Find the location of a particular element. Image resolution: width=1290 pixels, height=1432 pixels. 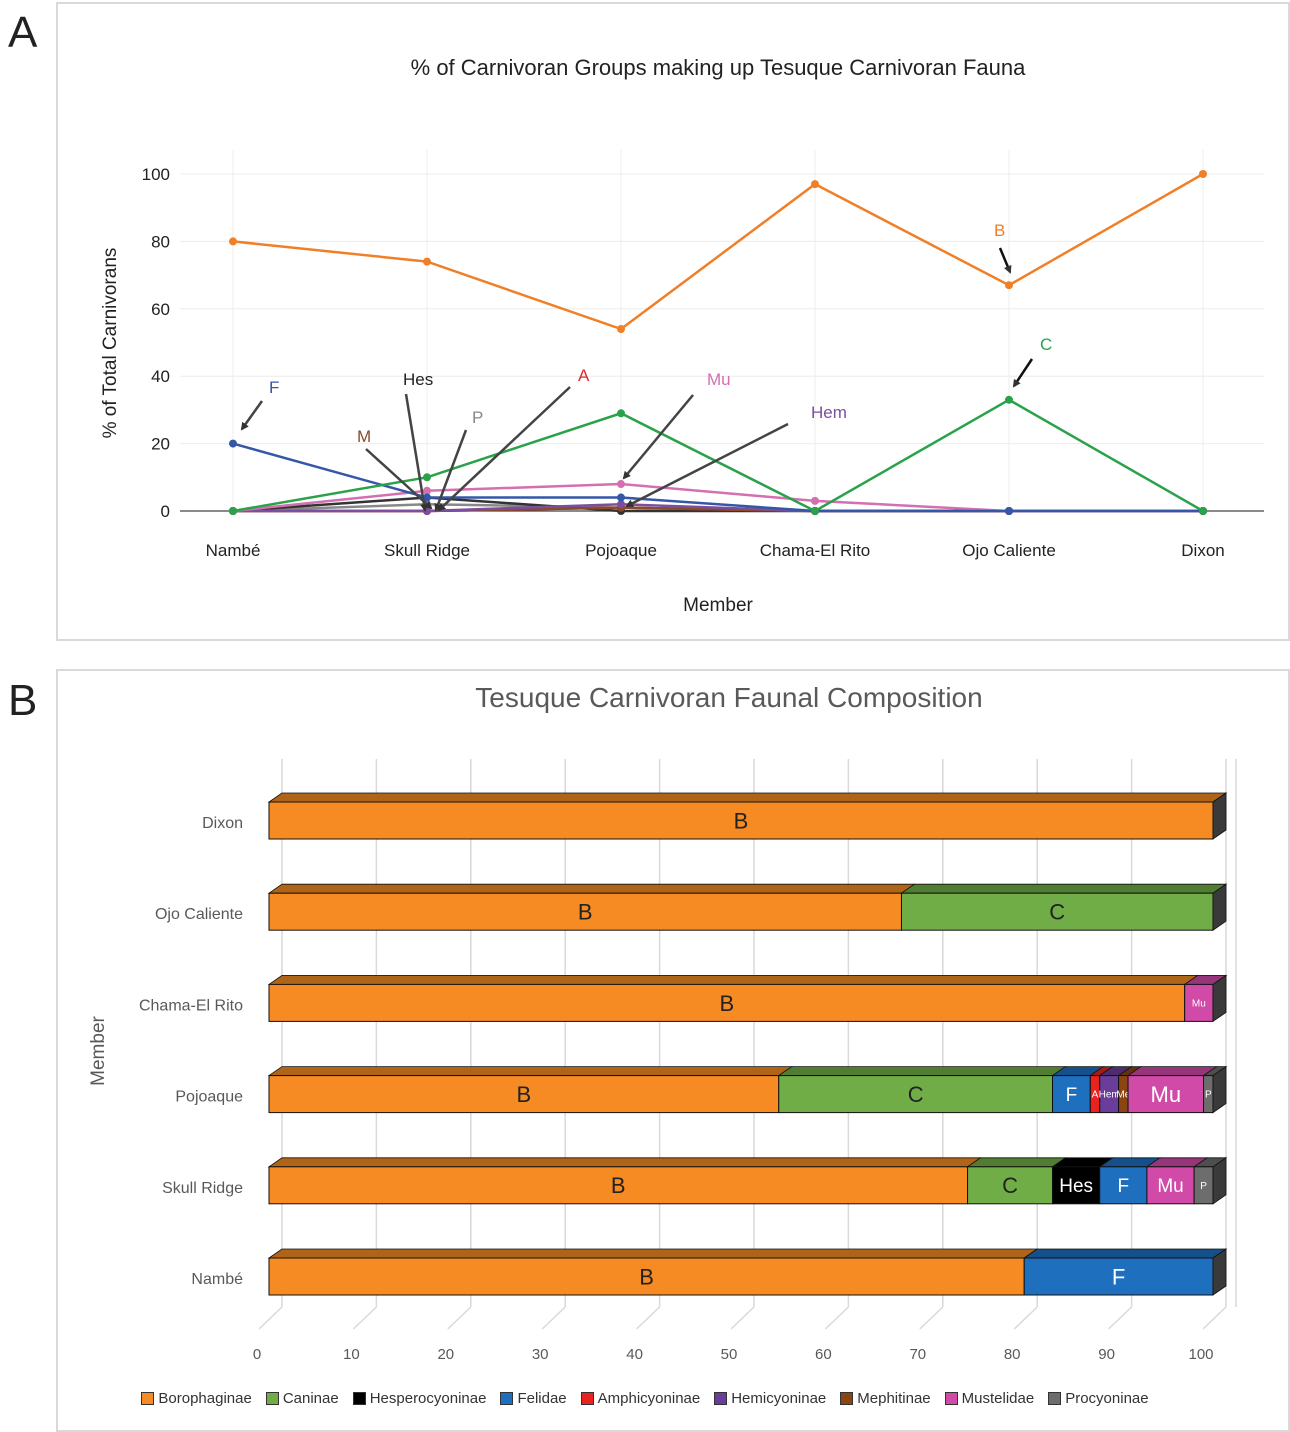

bar-chart-y-tick-label: Dixon is located at coordinates (222, 823).